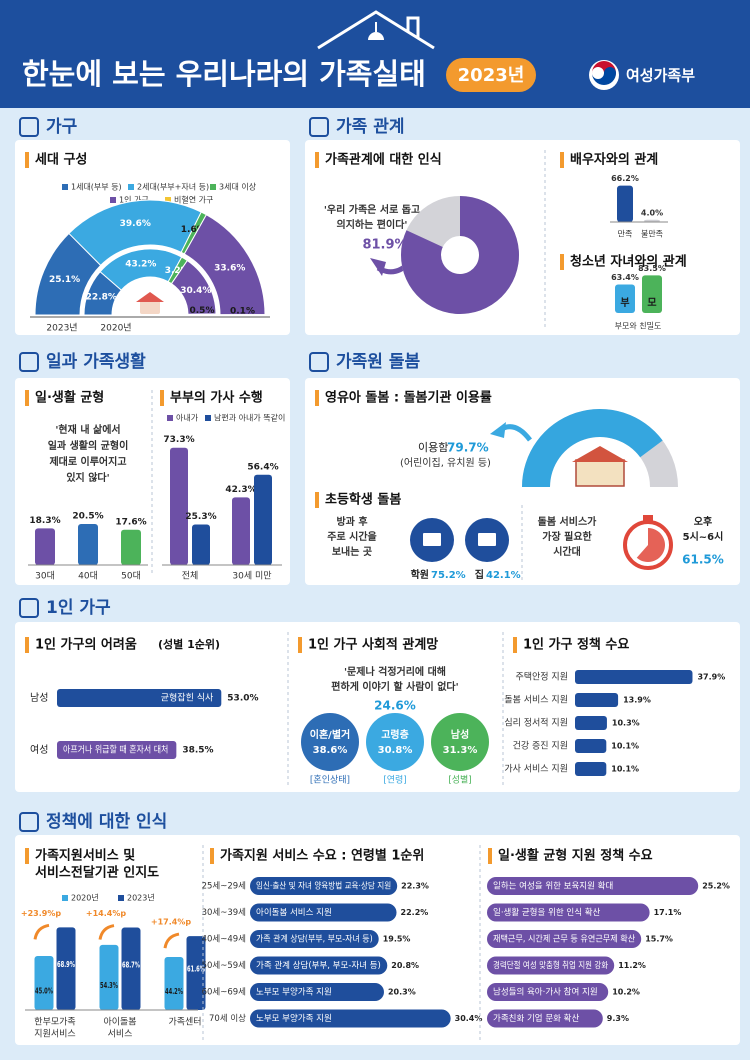  Describe the element at coordinates (135, 224) in the screenshot. I see `segment-label: 39.6%` at that location.